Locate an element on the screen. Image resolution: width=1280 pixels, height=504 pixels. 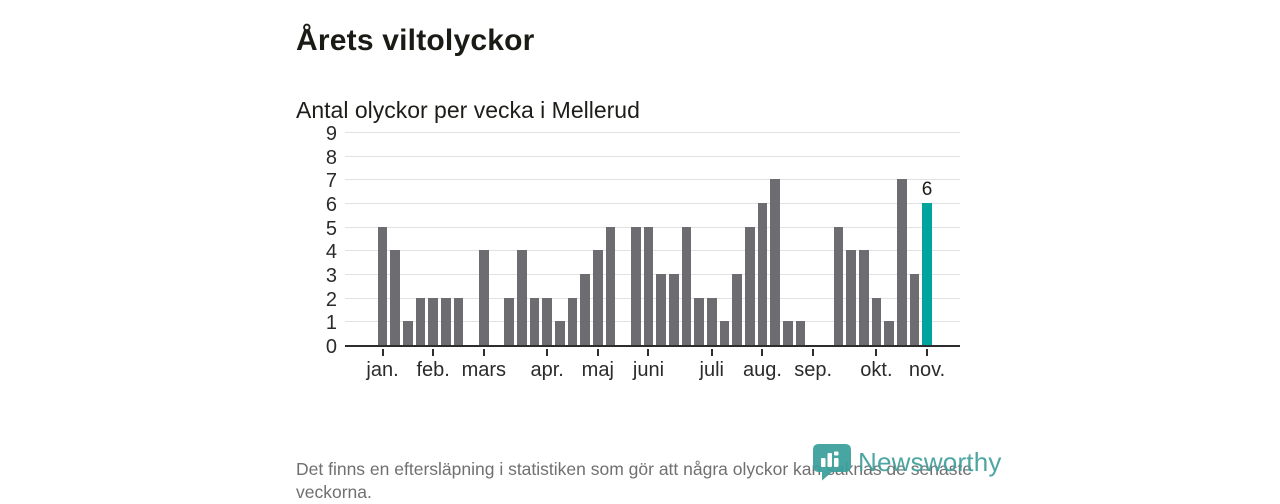
y-axis-label-5: 5 is located at coordinates (318, 229).